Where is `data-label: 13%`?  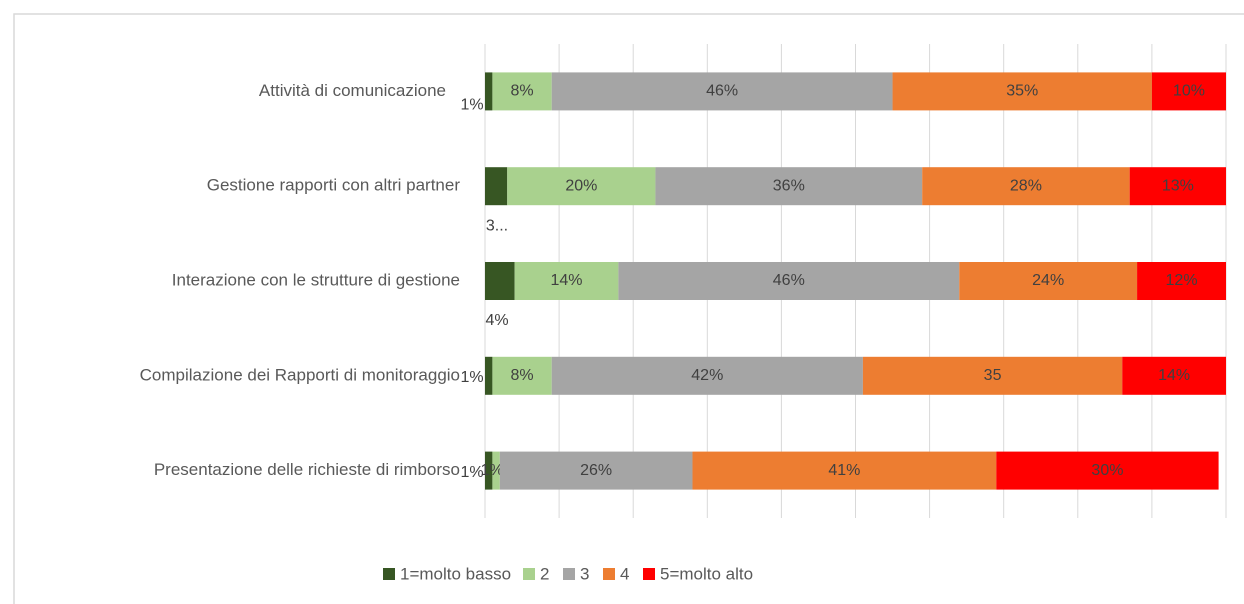 data-label: 13% is located at coordinates (1178, 185).